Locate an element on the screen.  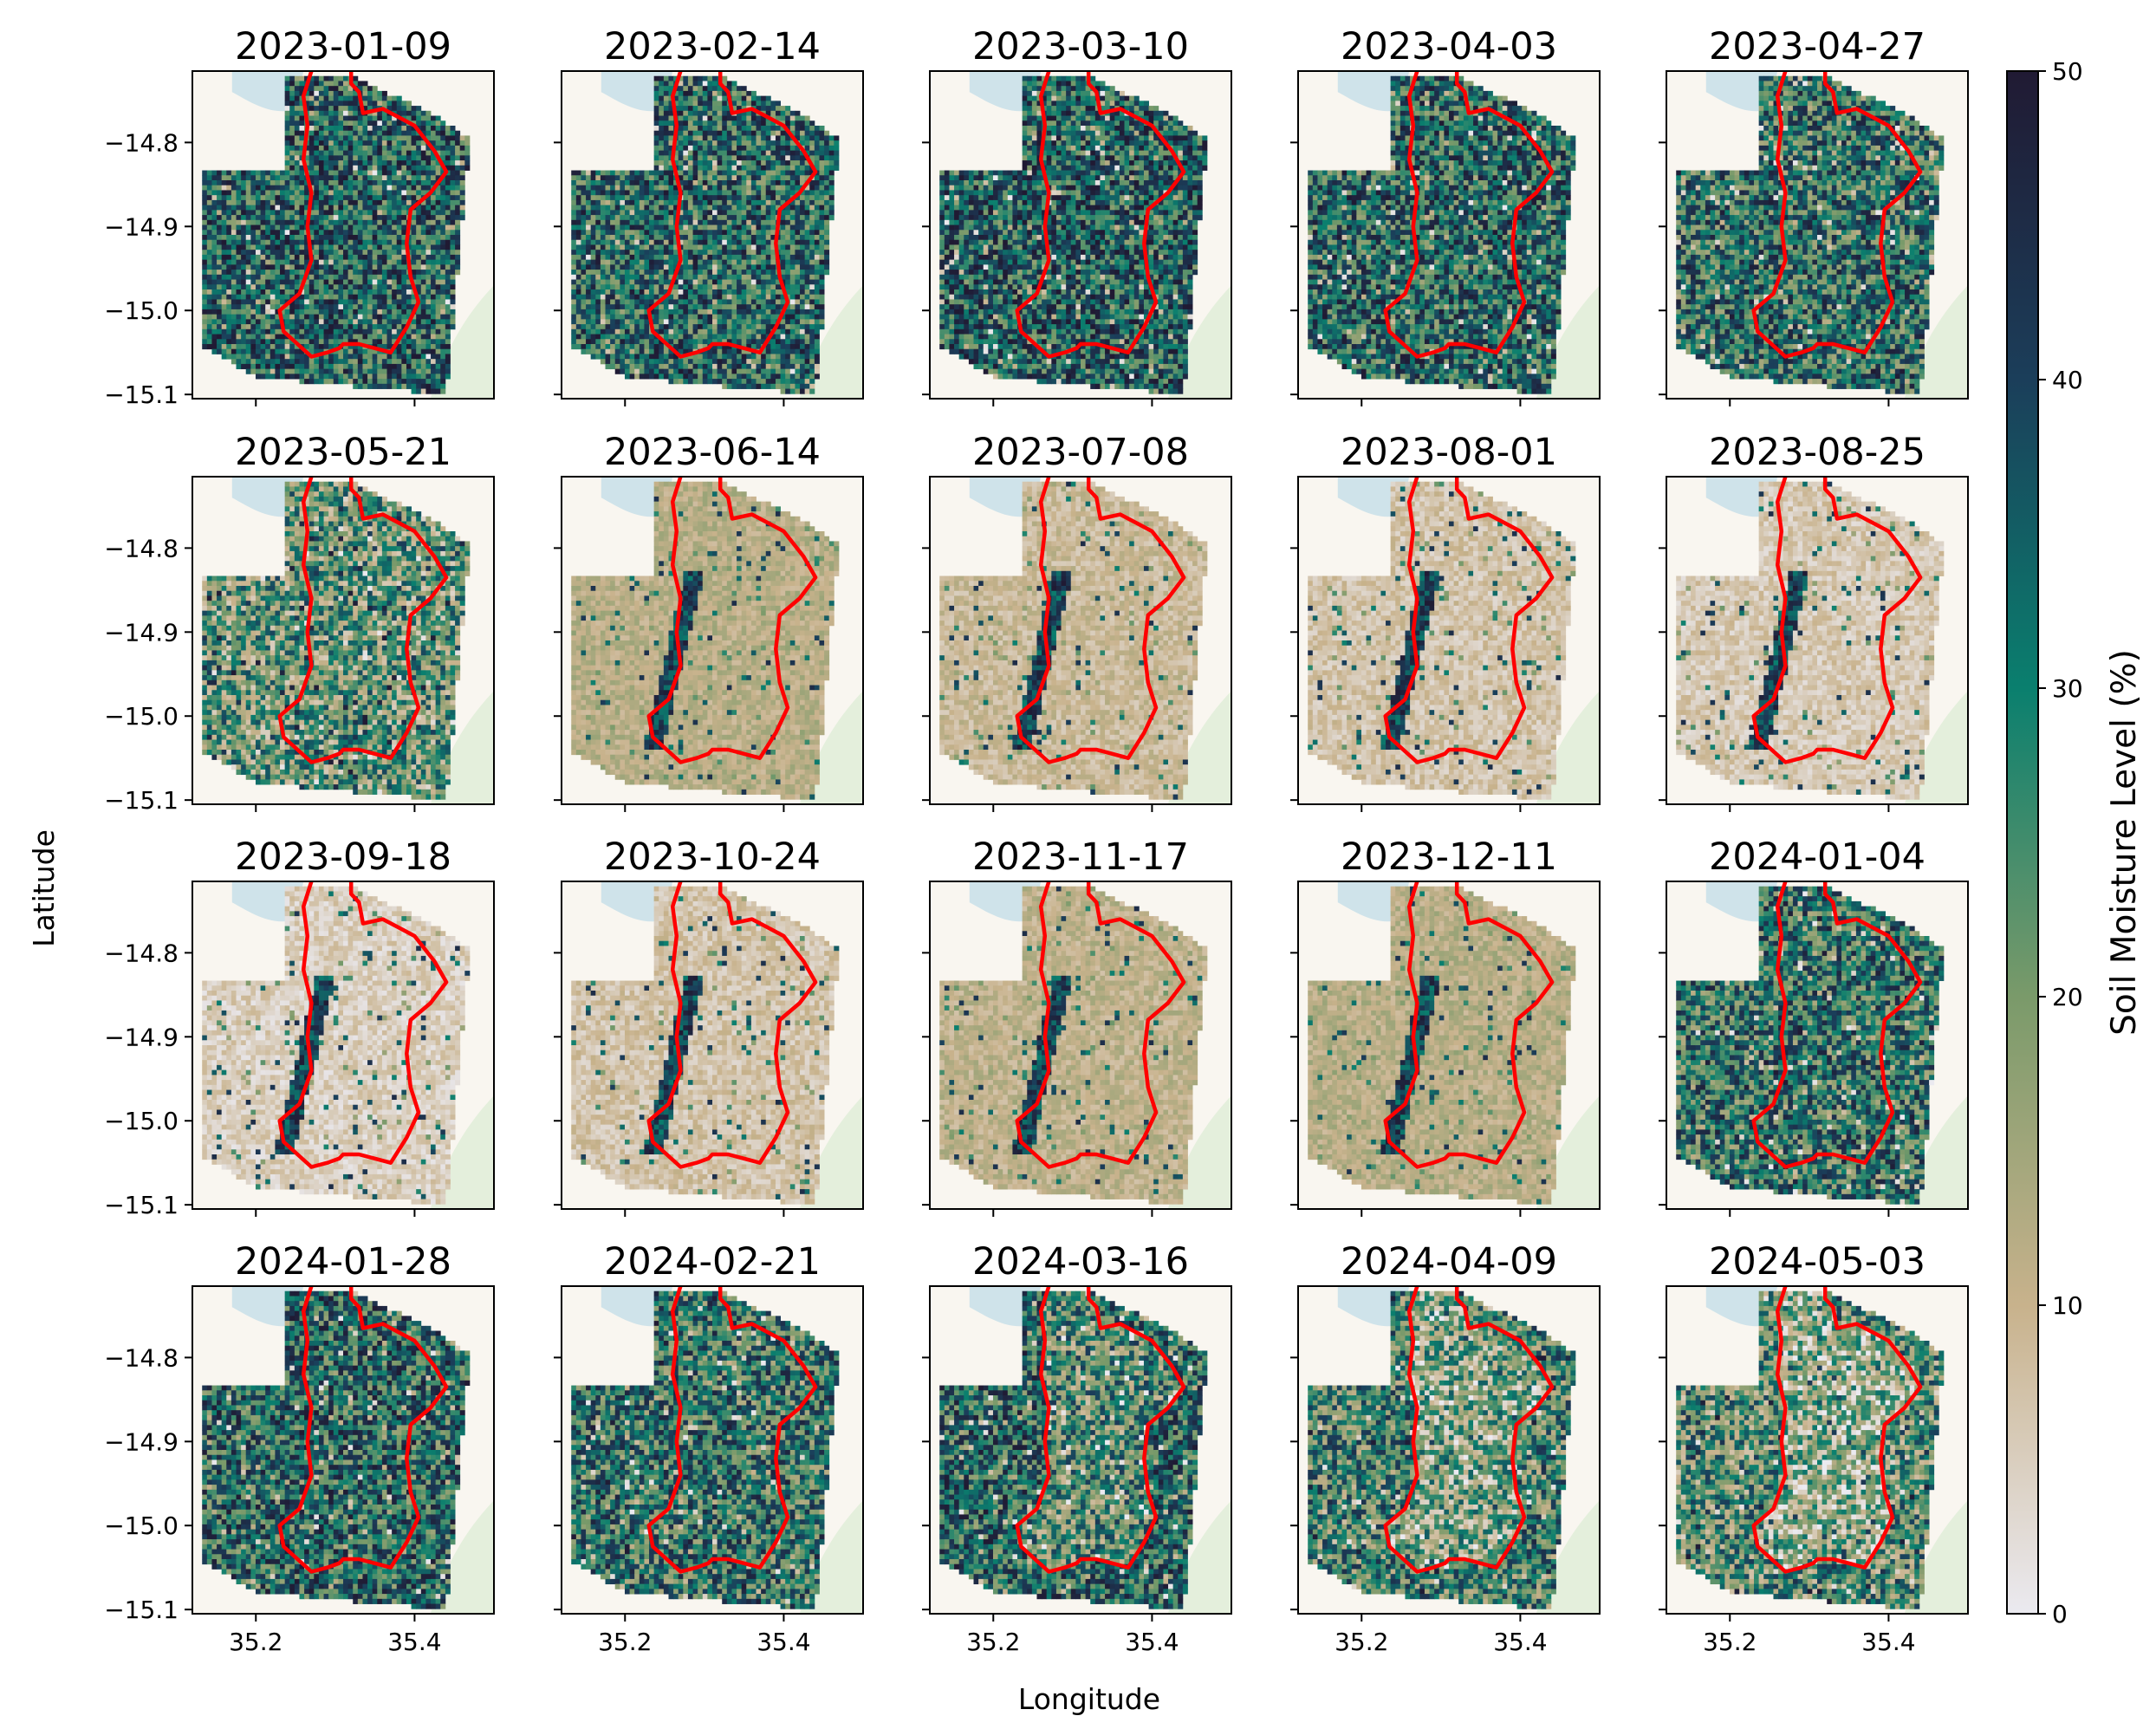
colorbar-tick-label: 50 is located at coordinates (2067, 71).